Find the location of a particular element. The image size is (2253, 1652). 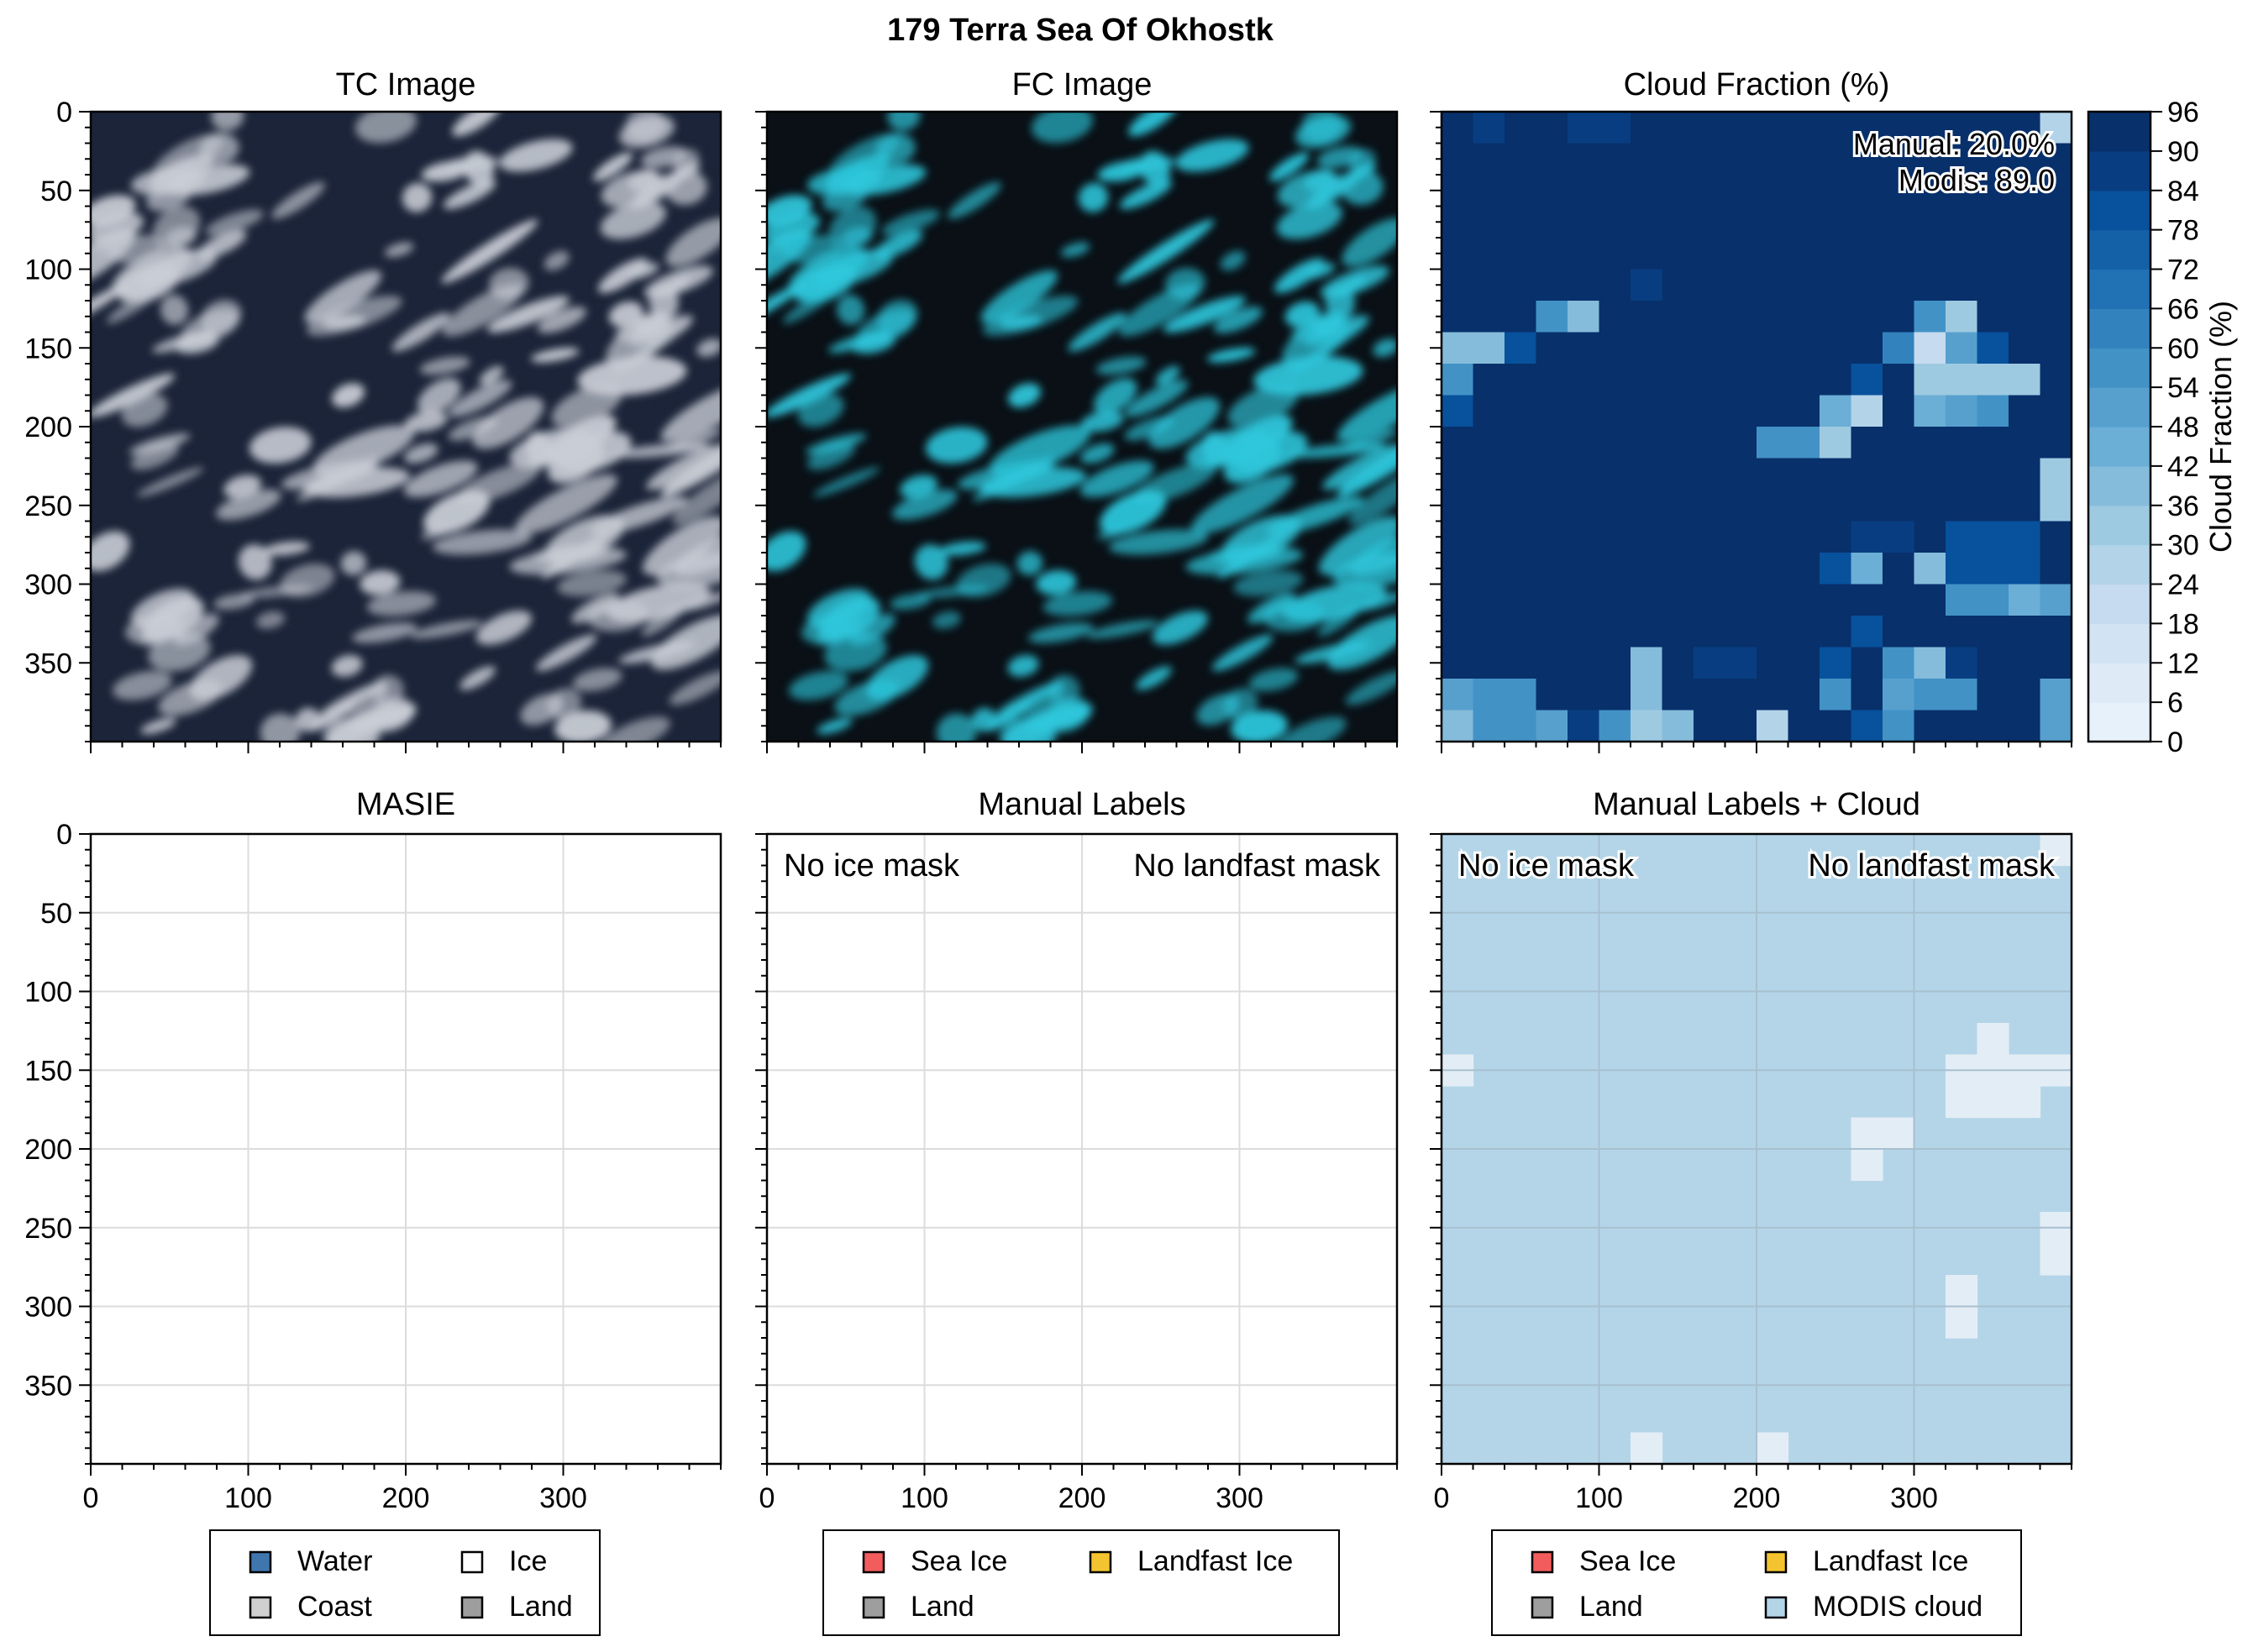

y-tick-label: 100 is located at coordinates (48, 270).